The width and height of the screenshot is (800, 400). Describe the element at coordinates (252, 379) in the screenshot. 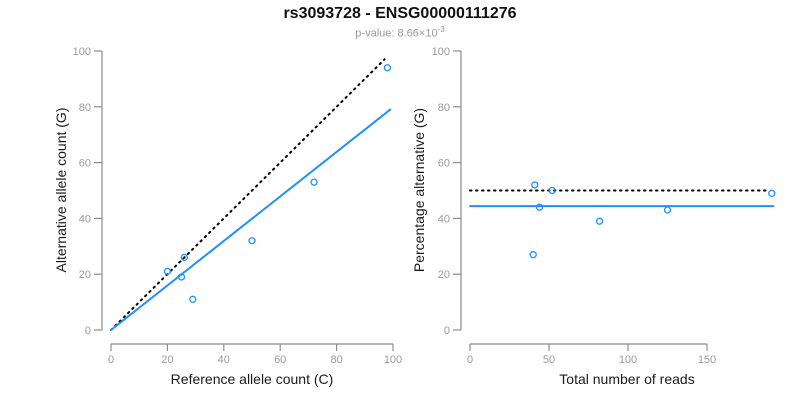

I see `x-axis-label-left-panel: Reference allele count (C)` at that location.